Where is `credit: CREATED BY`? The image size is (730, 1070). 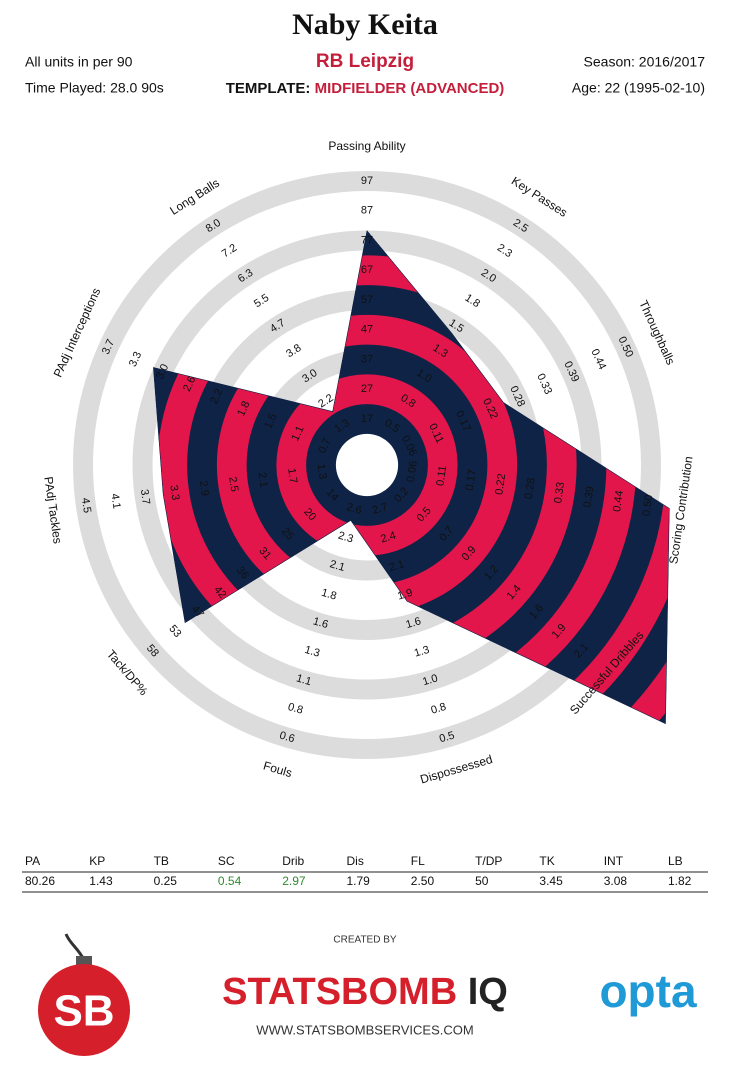
credit: CREATED BY is located at coordinates (364, 940).